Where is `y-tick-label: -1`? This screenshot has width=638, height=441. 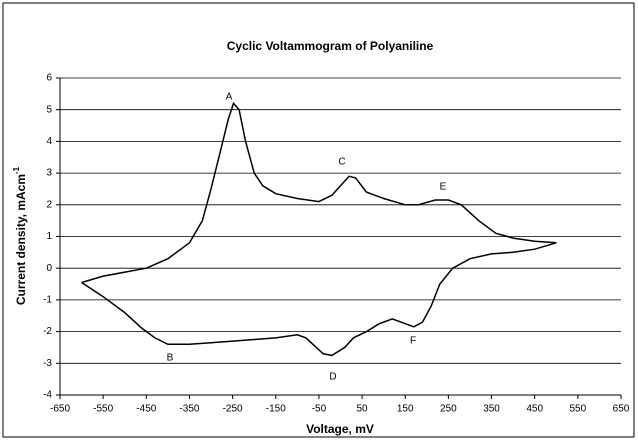 y-tick-label: -1 is located at coordinates (47, 300).